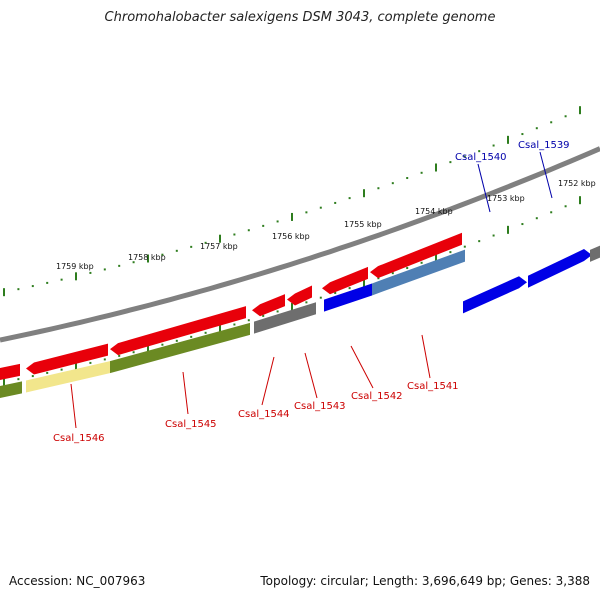 The height and width of the screenshot is (600, 600). What do you see at coordinates (147, 257) in the screenshot?
I see `scale-label-1758-kbp: 1758 kbp` at bounding box center [147, 257].